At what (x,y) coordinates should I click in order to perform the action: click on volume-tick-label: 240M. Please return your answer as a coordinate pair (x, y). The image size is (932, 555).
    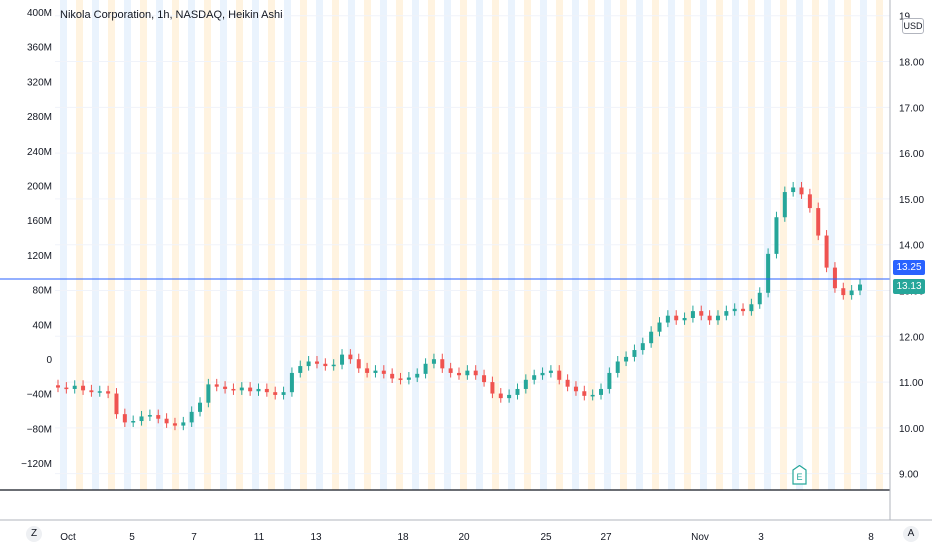
    Looking at the image, I should click on (39, 152).